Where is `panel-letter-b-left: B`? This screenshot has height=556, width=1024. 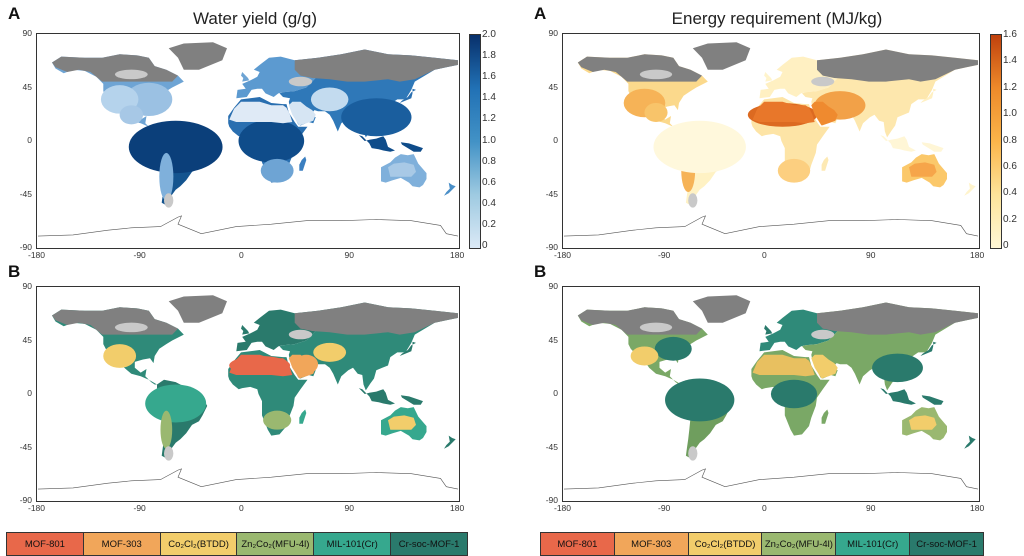
panel-letter-b-left: B is located at coordinates (14, 271).